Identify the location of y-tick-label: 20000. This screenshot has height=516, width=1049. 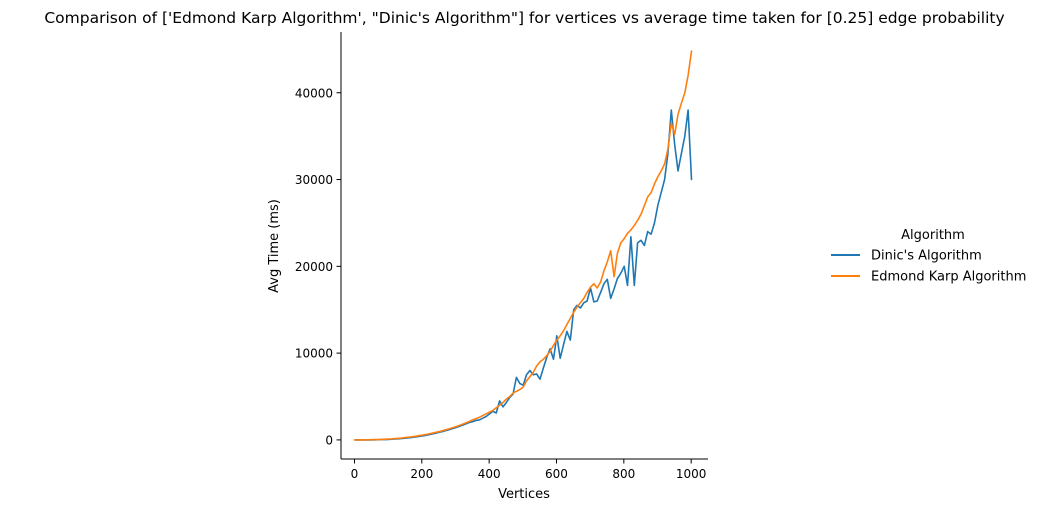
(314, 267).